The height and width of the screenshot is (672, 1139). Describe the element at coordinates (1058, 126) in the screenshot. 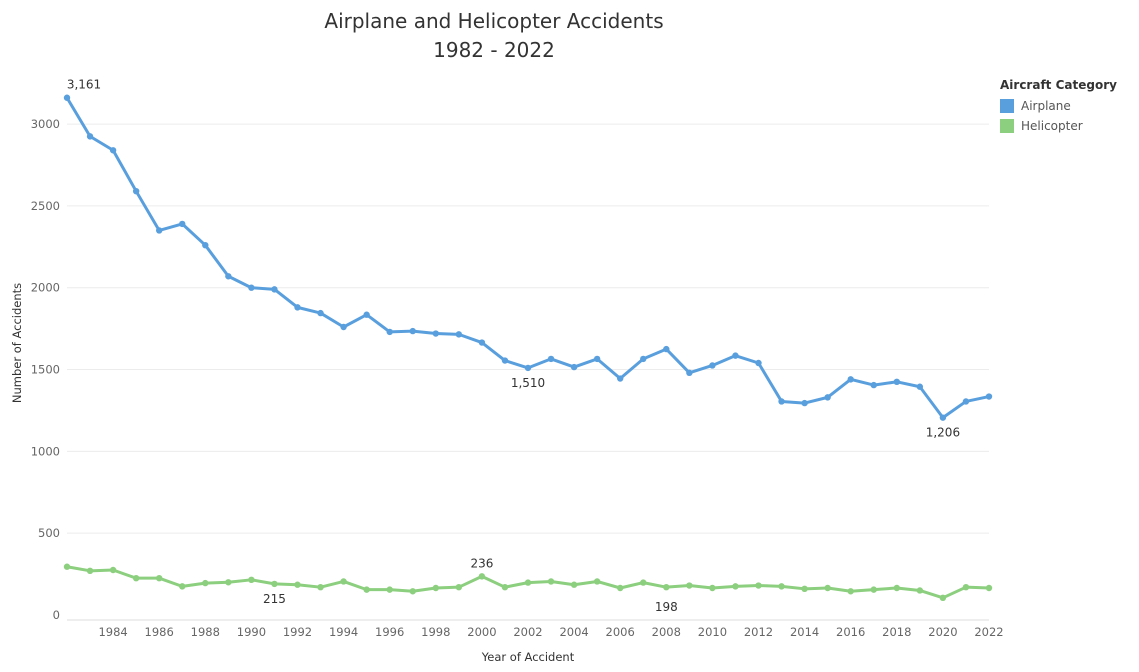

I see `legend-item-helicopter: Helicopter` at that location.